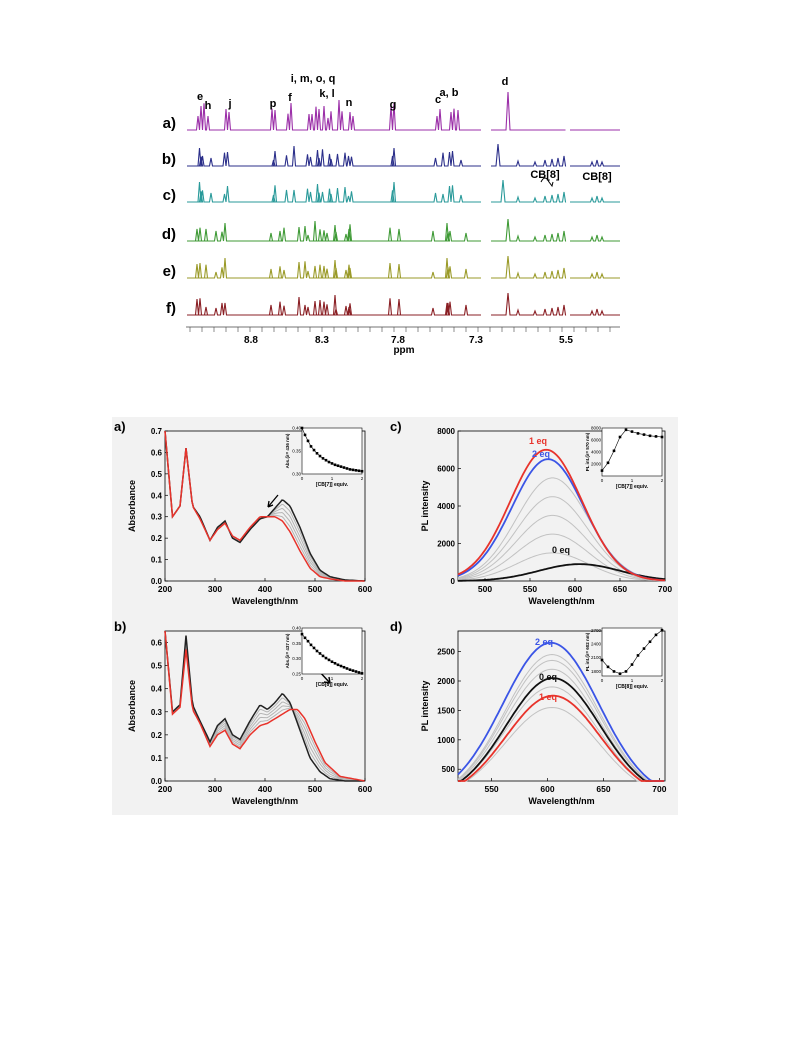  I want to click on nmr-peak-label: h, so click(208, 106).